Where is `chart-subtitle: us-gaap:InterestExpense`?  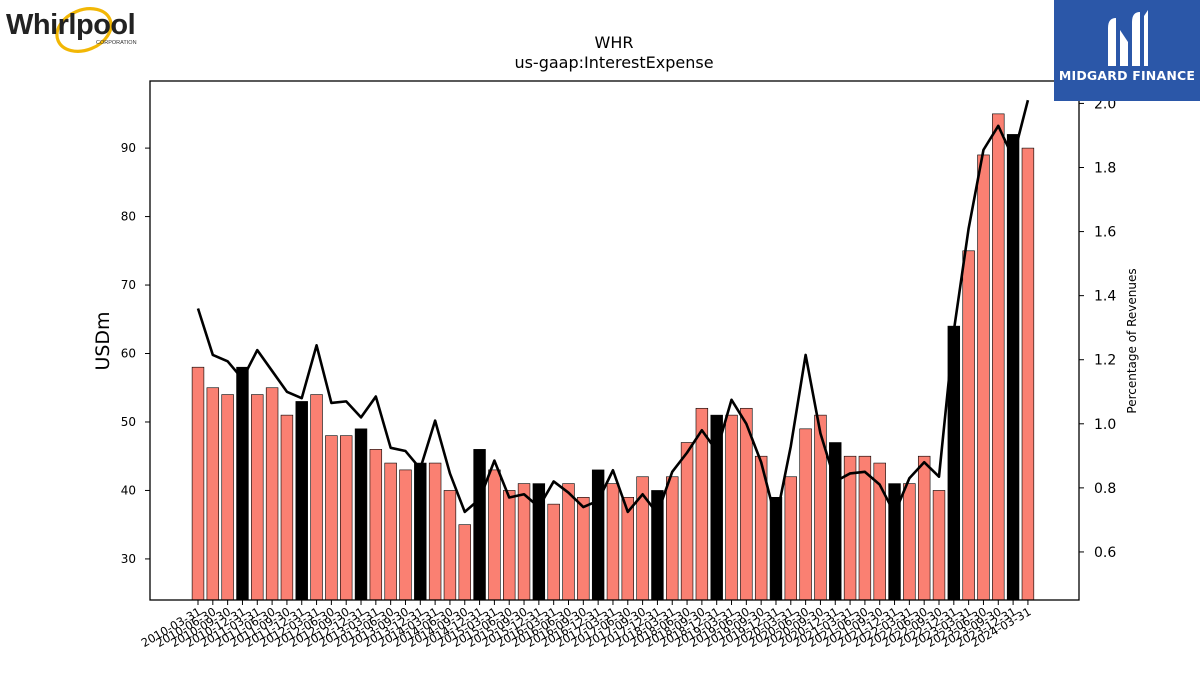
chart-subtitle: us-gaap:InterestExpense is located at coordinates (613, 62).